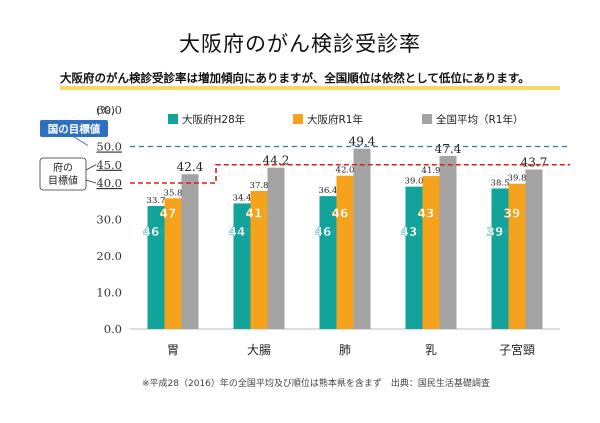 This screenshot has height=423, width=600. I want to click on data-label: 36.4, so click(328, 191).